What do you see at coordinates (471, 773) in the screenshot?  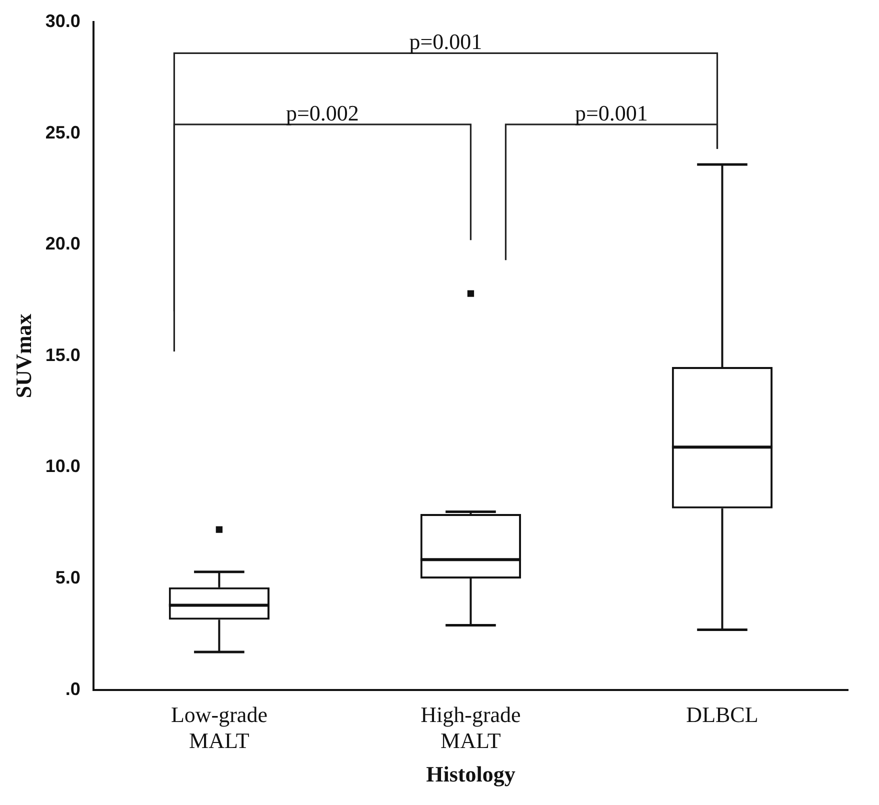 I see `x-axis-title: Histology` at bounding box center [471, 773].